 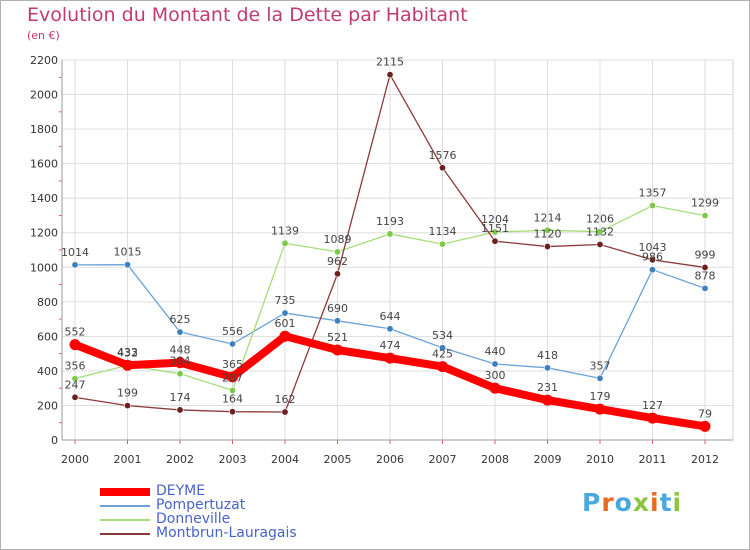 What do you see at coordinates (390, 221) in the screenshot?
I see `data-label-donneville: 1193` at bounding box center [390, 221].